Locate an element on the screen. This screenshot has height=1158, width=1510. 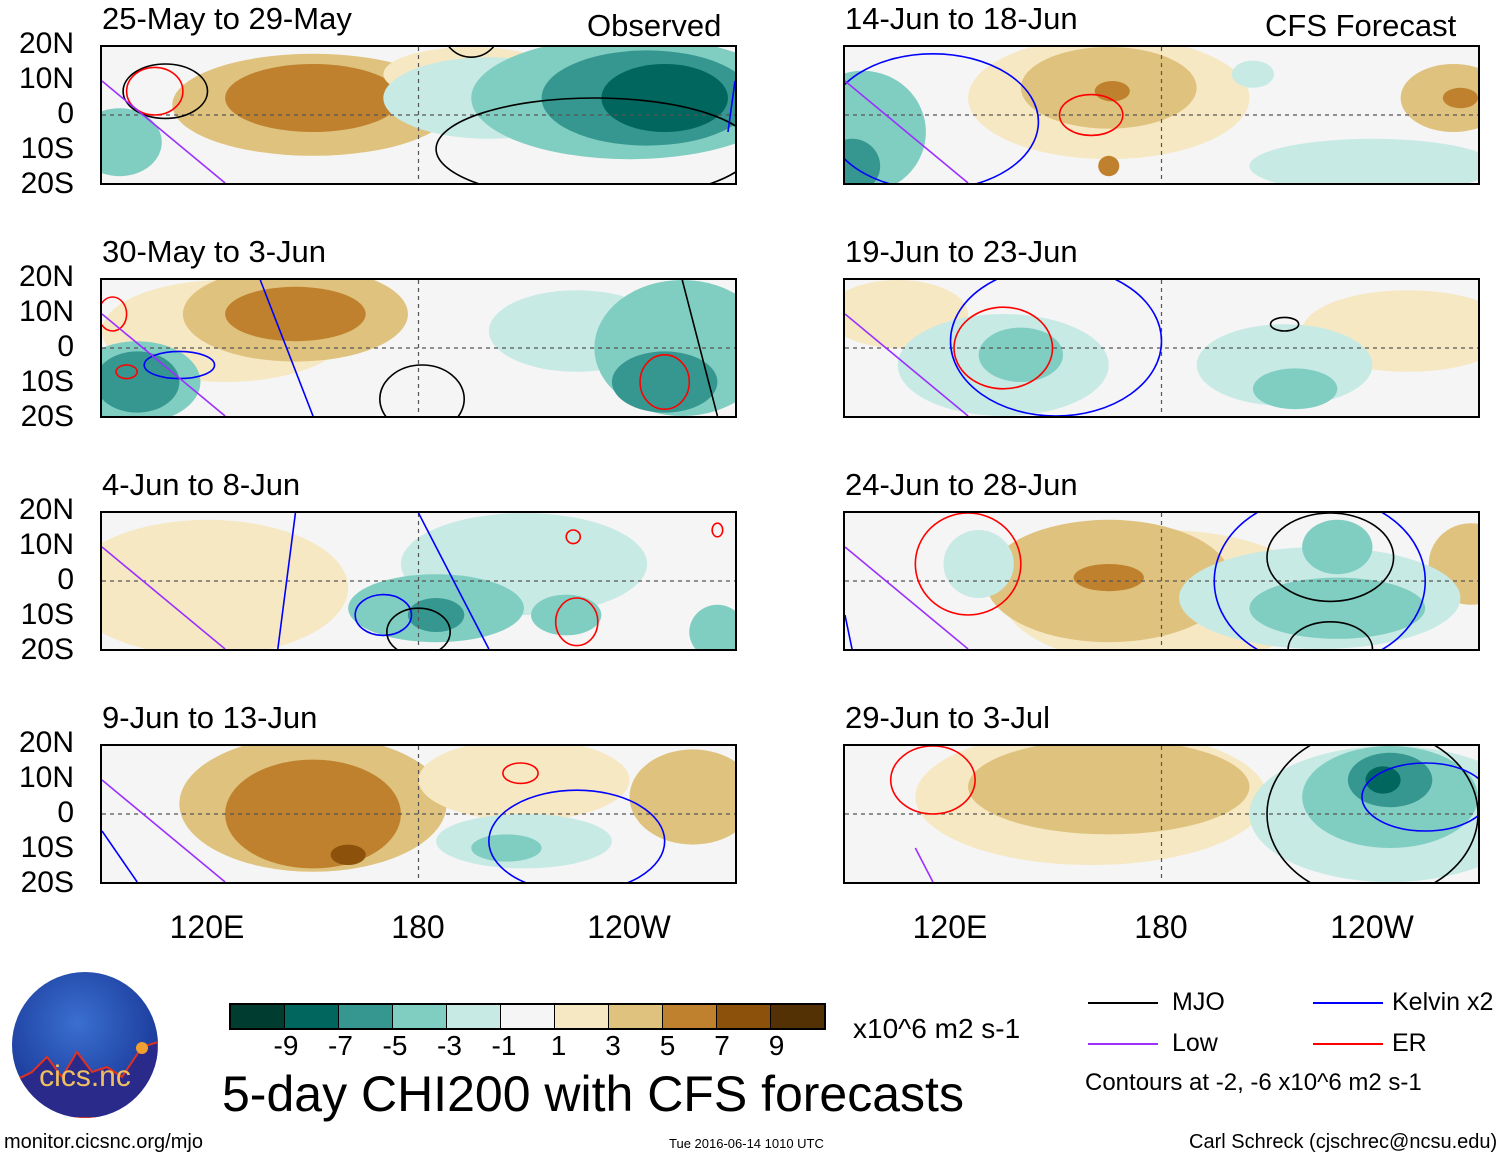
legend-mjo-label: MJO is located at coordinates (1198, 1002).